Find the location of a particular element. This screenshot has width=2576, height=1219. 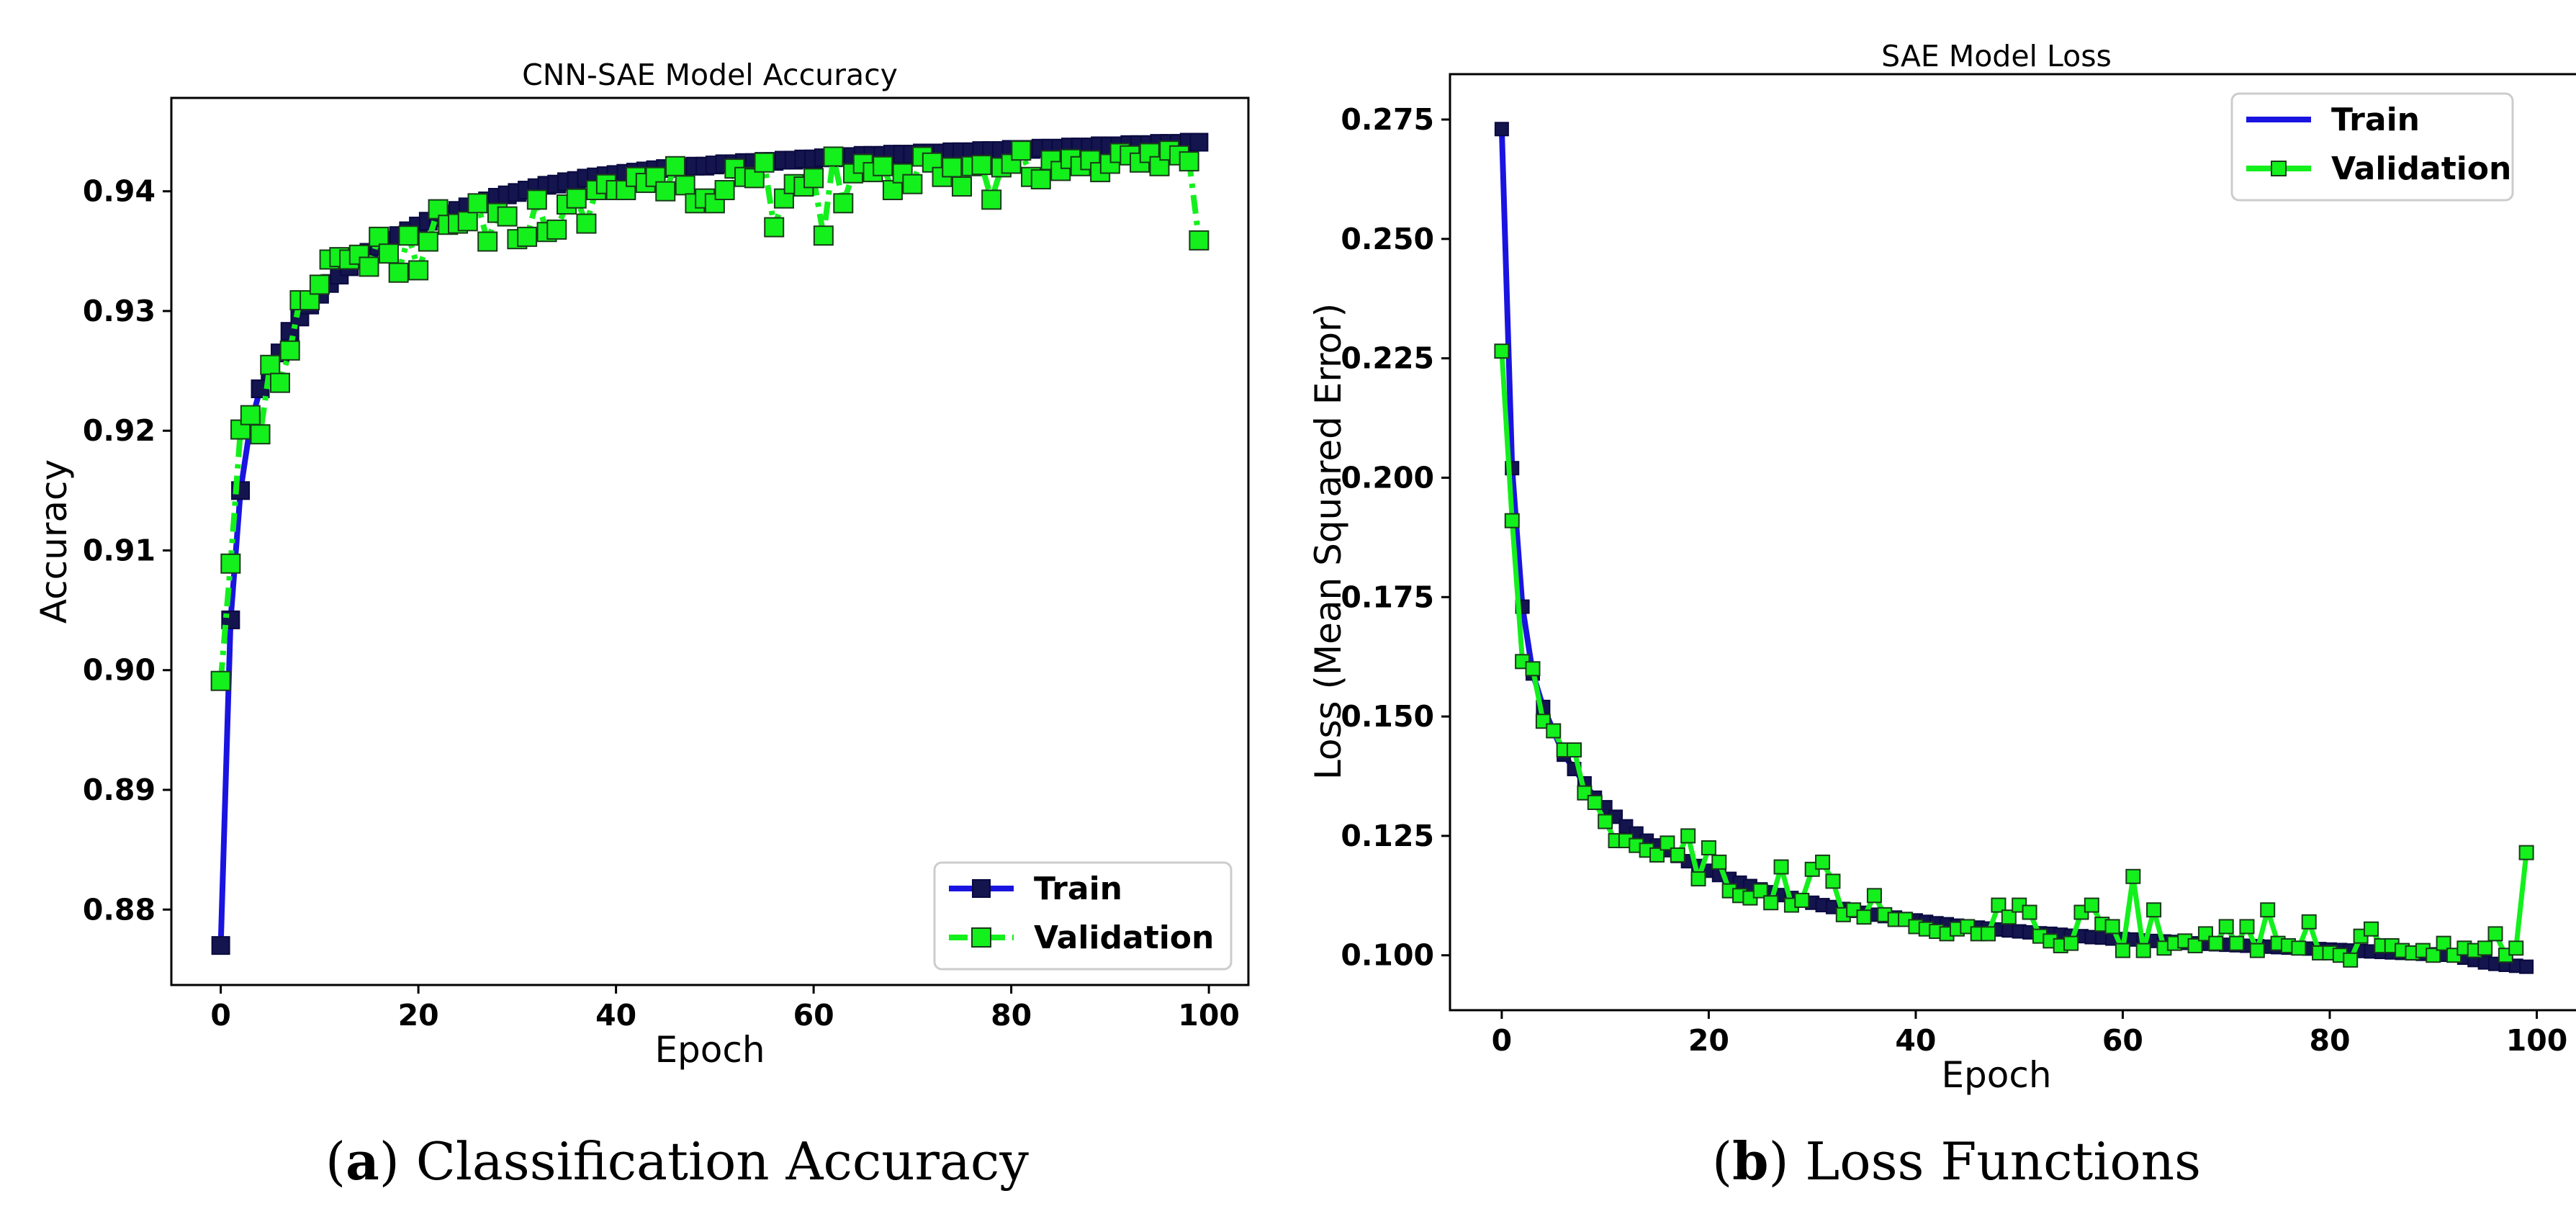

a-x-tick-label: 40 is located at coordinates (615, 1015).